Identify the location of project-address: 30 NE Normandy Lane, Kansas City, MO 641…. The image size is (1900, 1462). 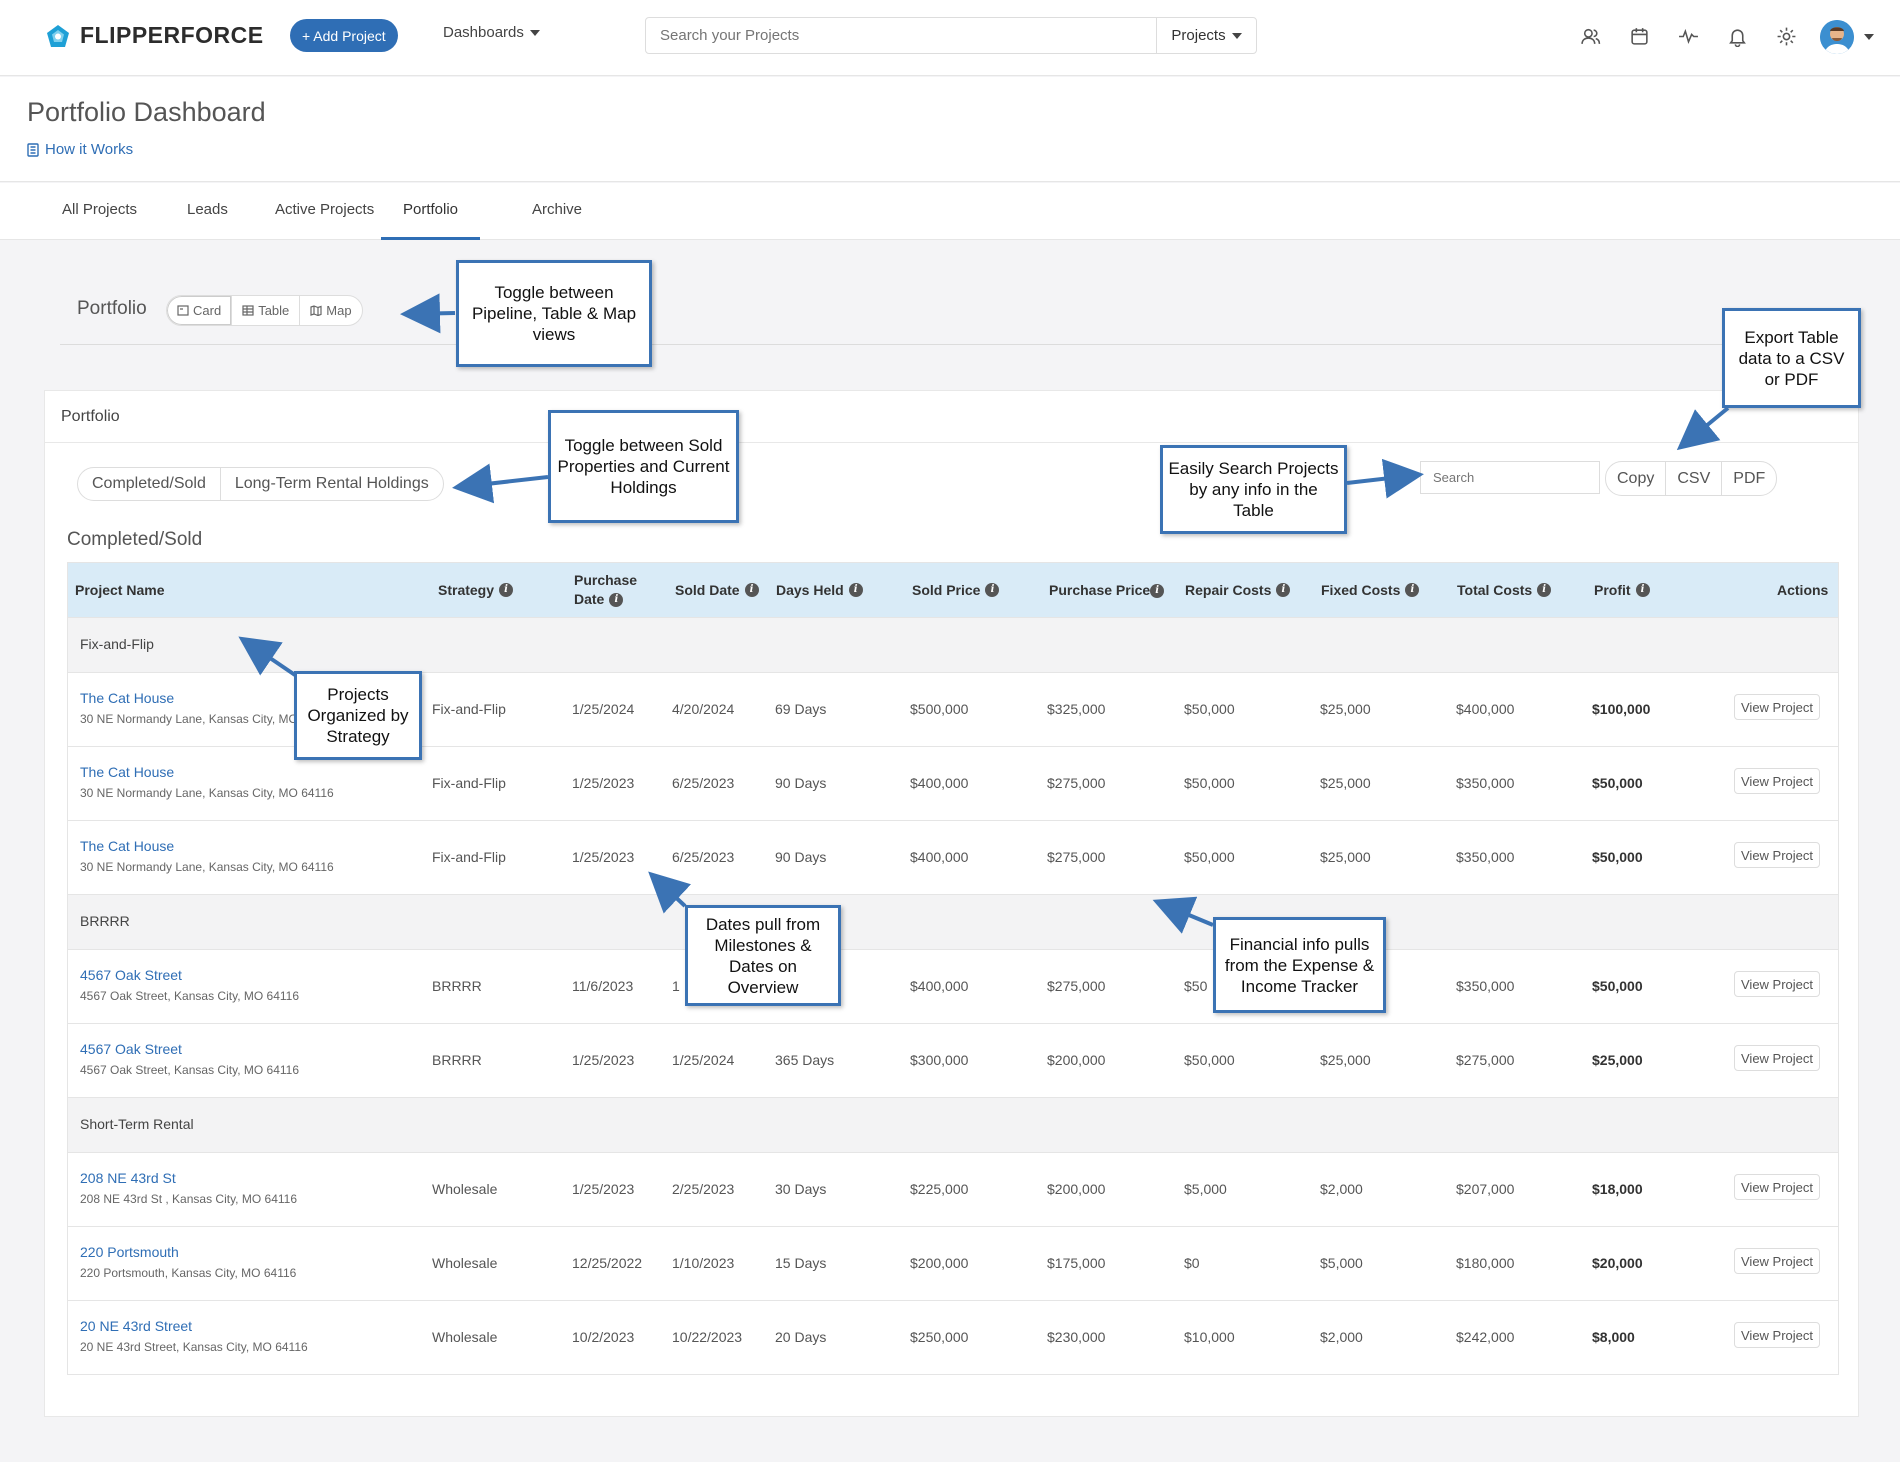
(207, 719).